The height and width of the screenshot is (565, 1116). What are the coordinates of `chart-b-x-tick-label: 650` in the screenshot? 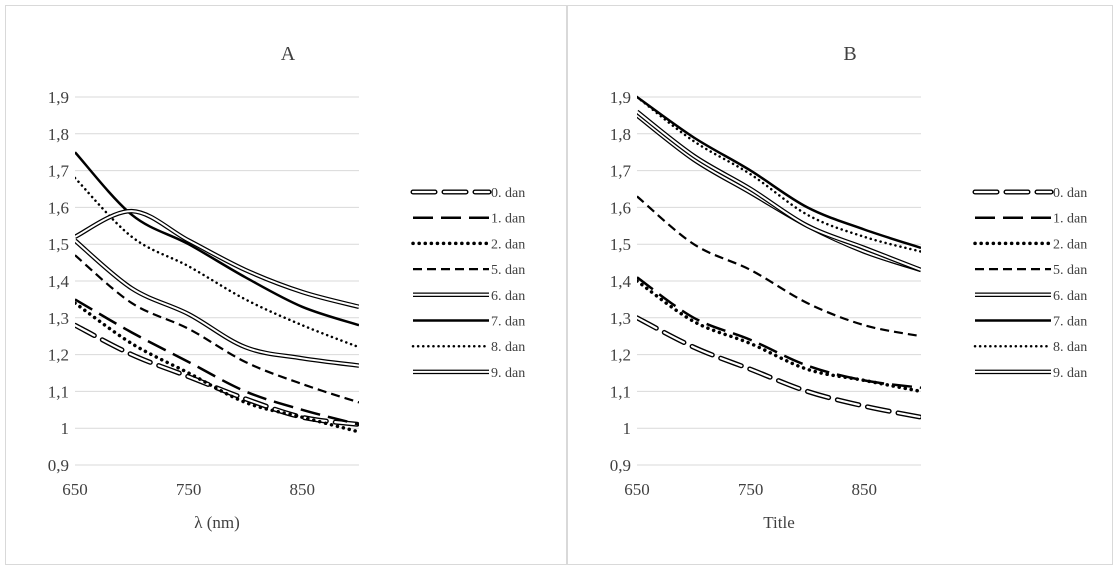 It's located at (637, 489).